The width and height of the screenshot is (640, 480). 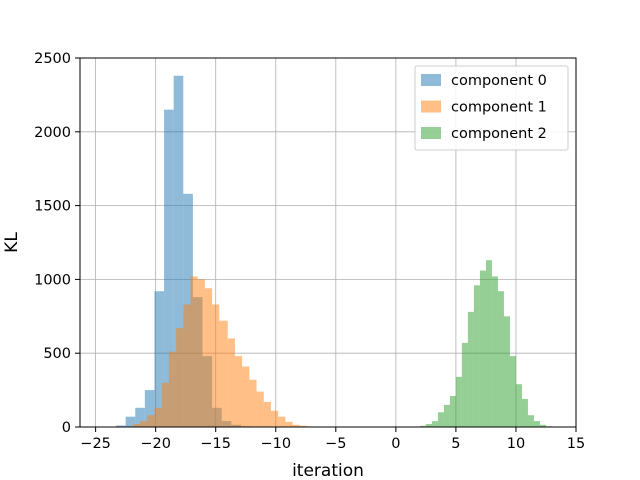 I want to click on legend-label: component 0, so click(x=499, y=81).